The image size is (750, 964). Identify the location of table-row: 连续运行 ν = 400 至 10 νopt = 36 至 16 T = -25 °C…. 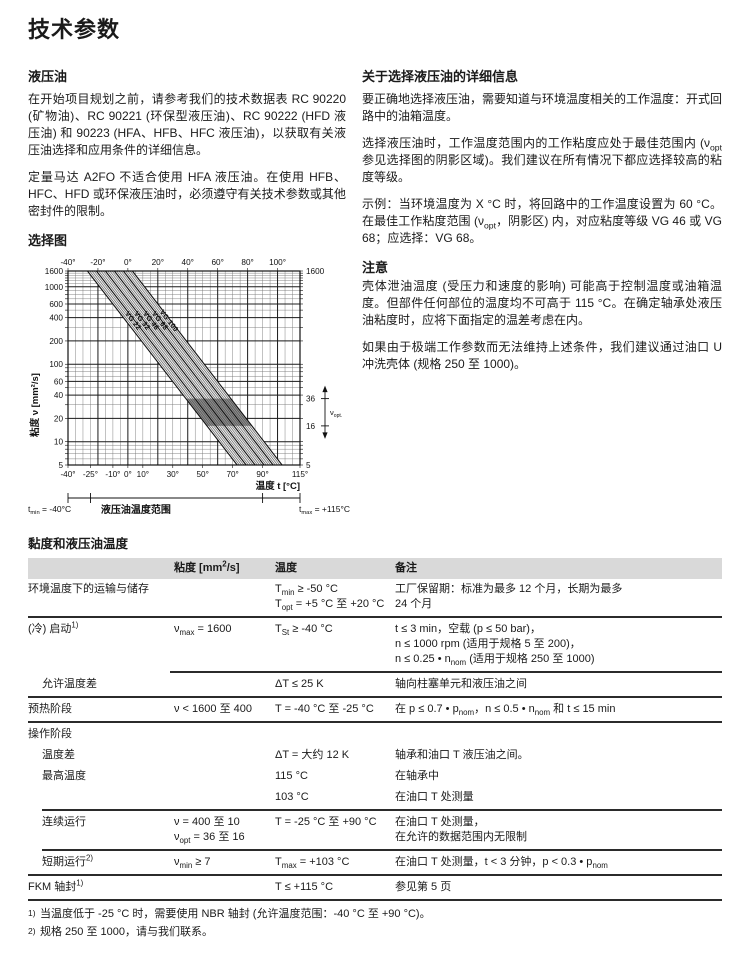
(375, 830).